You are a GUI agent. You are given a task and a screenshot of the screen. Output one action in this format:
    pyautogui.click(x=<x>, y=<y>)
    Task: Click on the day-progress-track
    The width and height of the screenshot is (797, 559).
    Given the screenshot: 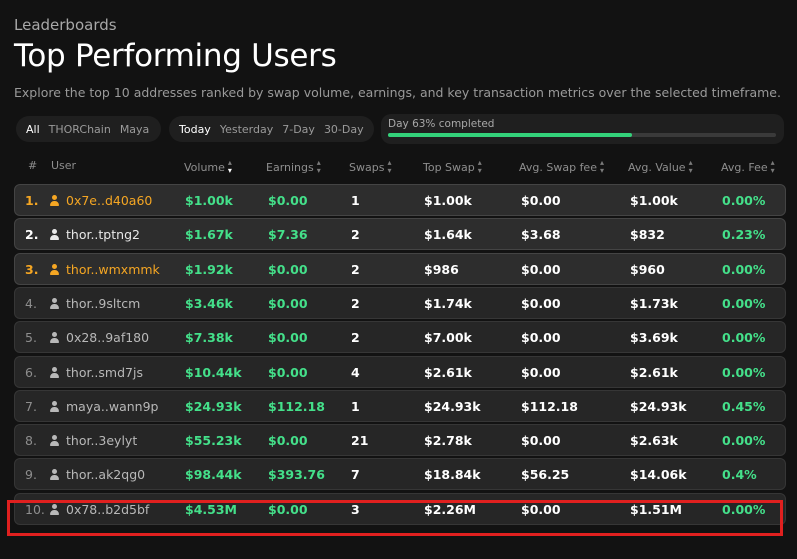 What is the action you would take?
    pyautogui.click(x=582, y=135)
    